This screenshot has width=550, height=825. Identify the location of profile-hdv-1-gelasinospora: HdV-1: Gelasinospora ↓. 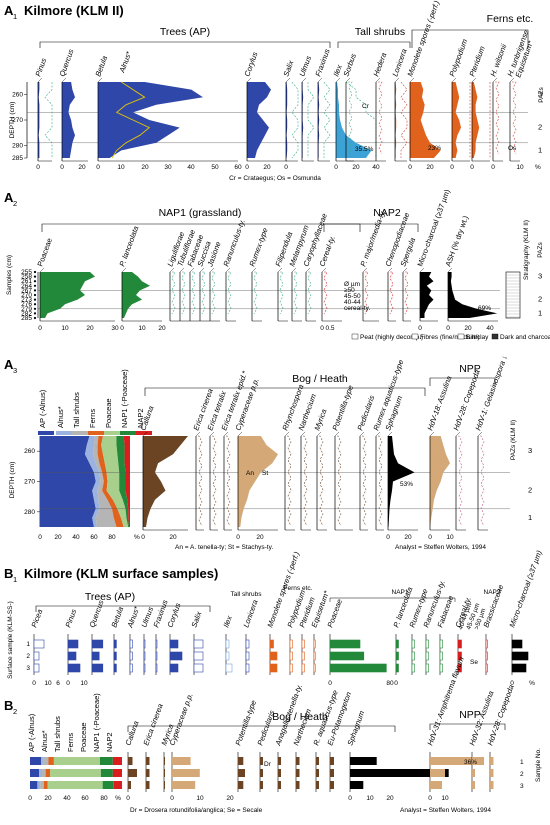
(491, 442).